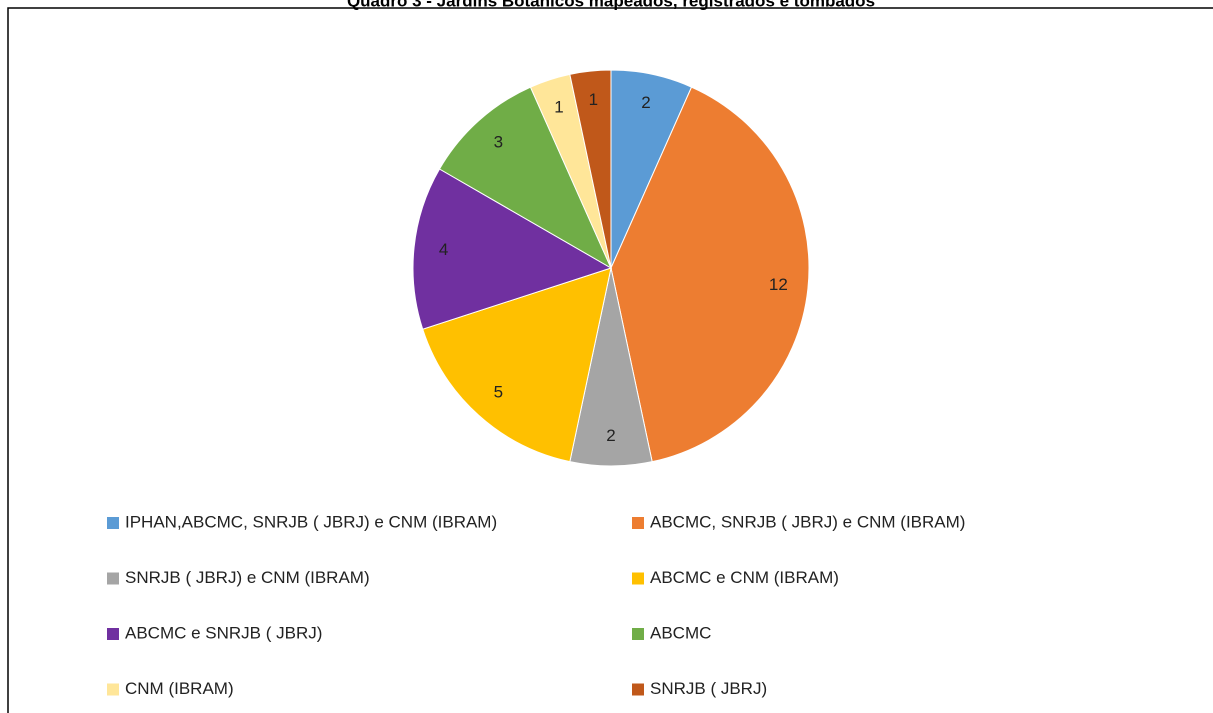 This screenshot has height=713, width=1213. Describe the element at coordinates (680, 632) in the screenshot. I see `legend-label: ABCMC` at that location.